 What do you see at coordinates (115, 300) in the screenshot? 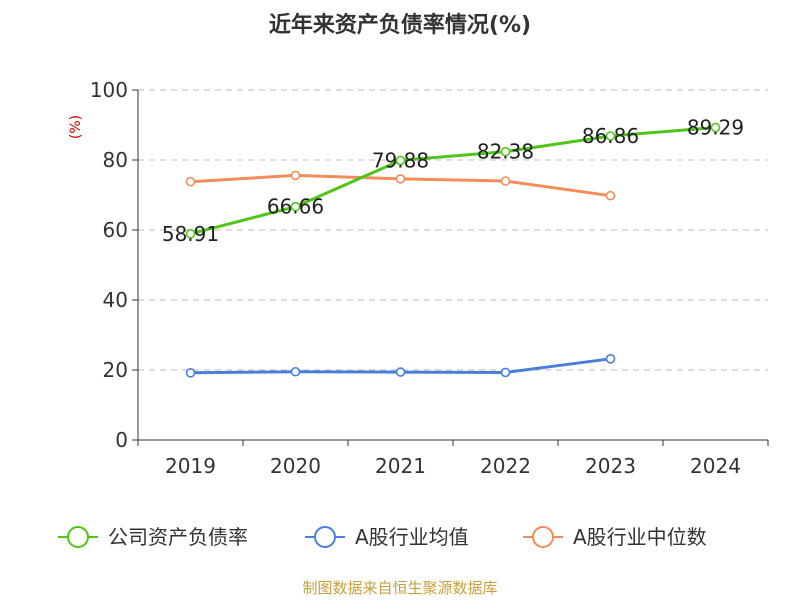
I see `y-tick-label: 40` at bounding box center [115, 300].